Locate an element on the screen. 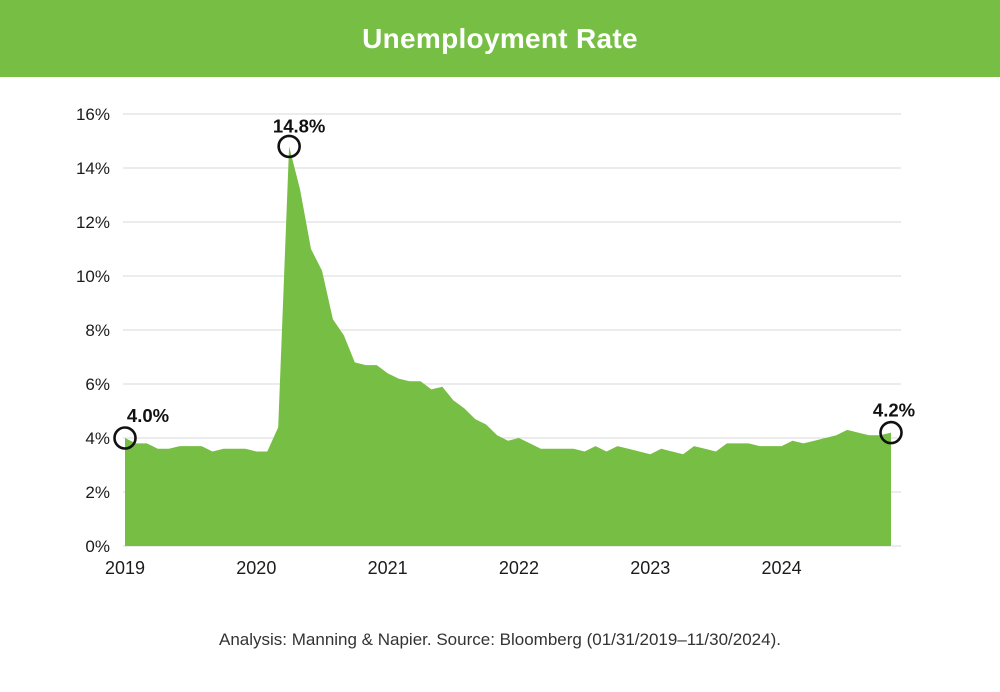  x-tick-label: 2020 is located at coordinates (256, 568).